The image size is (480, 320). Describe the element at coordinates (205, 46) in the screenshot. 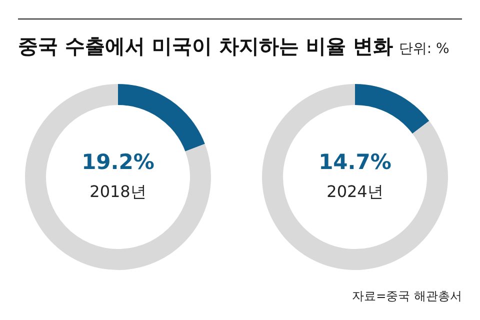

I see `chart-title: 중국 수출에서 미국이 차지하는 비율 변화` at that location.